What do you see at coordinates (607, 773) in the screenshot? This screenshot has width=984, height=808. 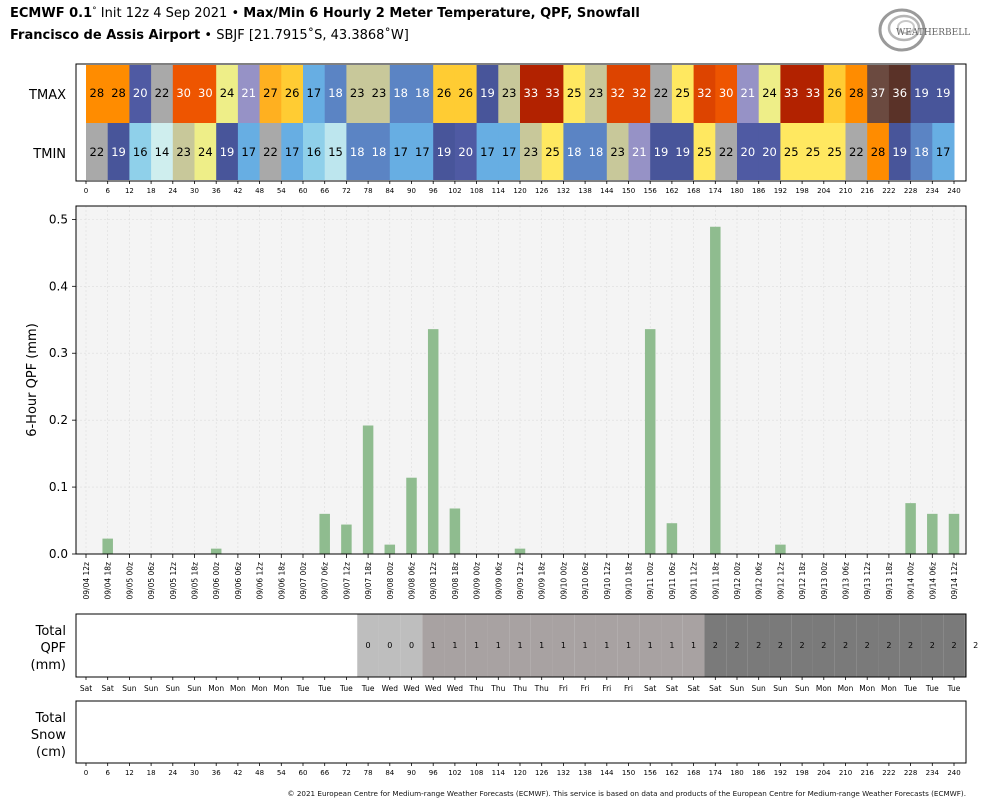 I see `snow-hour-tick-label: 144` at bounding box center [607, 773].